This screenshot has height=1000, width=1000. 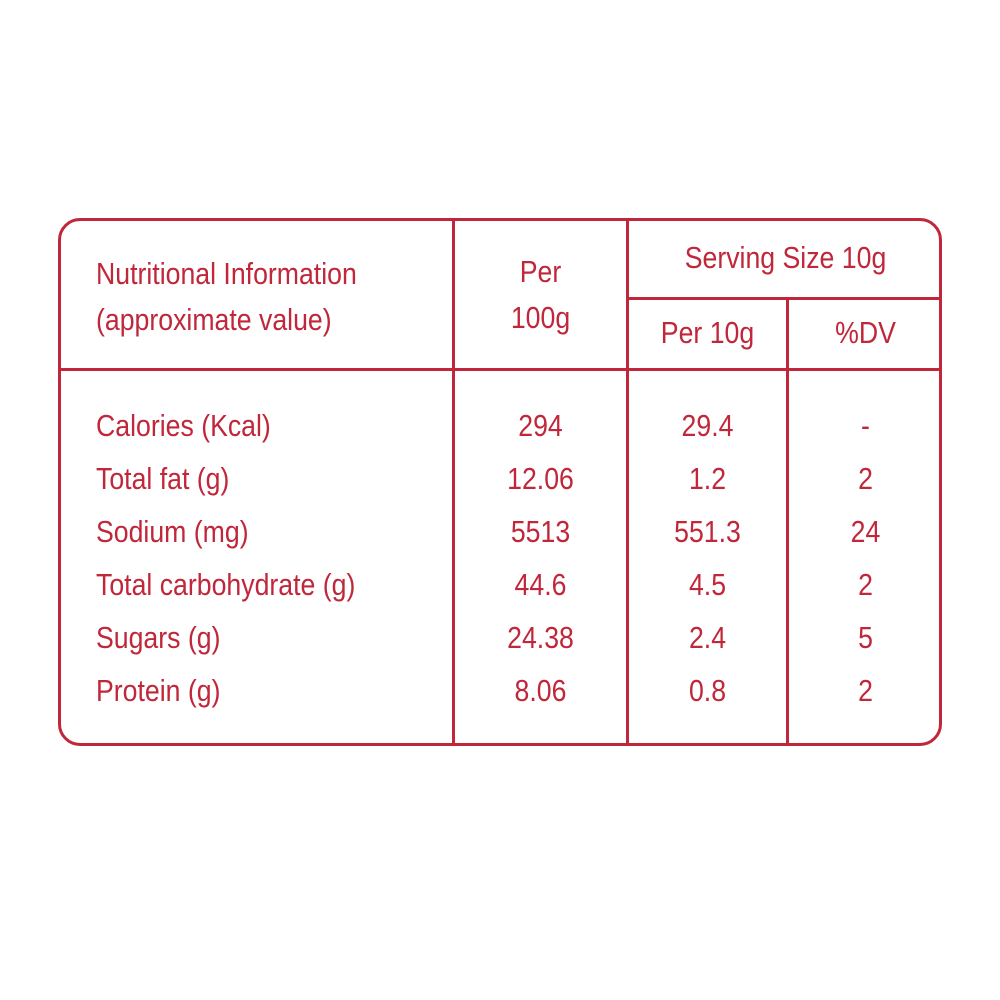 I want to click on nutrient-name: Sugars (g), so click(x=158, y=637).